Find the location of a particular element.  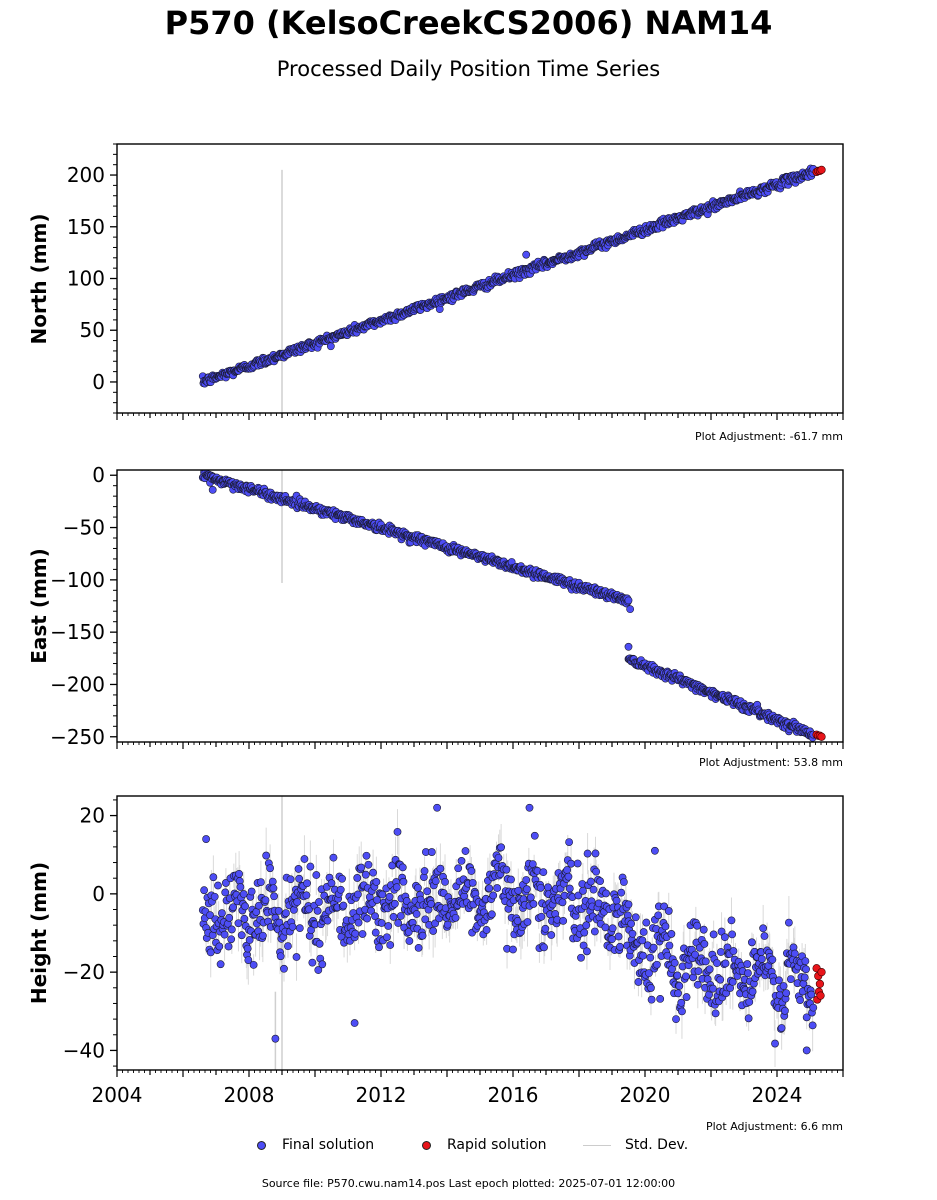

legend-rapid-label: Rapid solution is located at coordinates (497, 1145).